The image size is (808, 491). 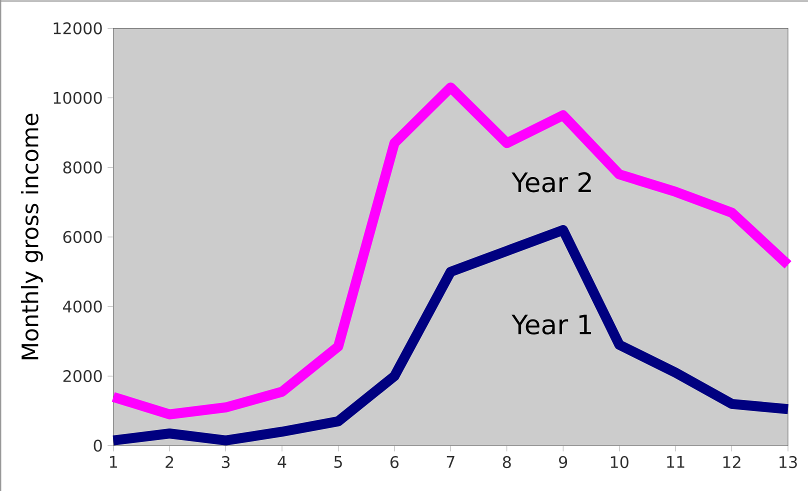 I want to click on x-tick-label: 11, so click(x=675, y=462).